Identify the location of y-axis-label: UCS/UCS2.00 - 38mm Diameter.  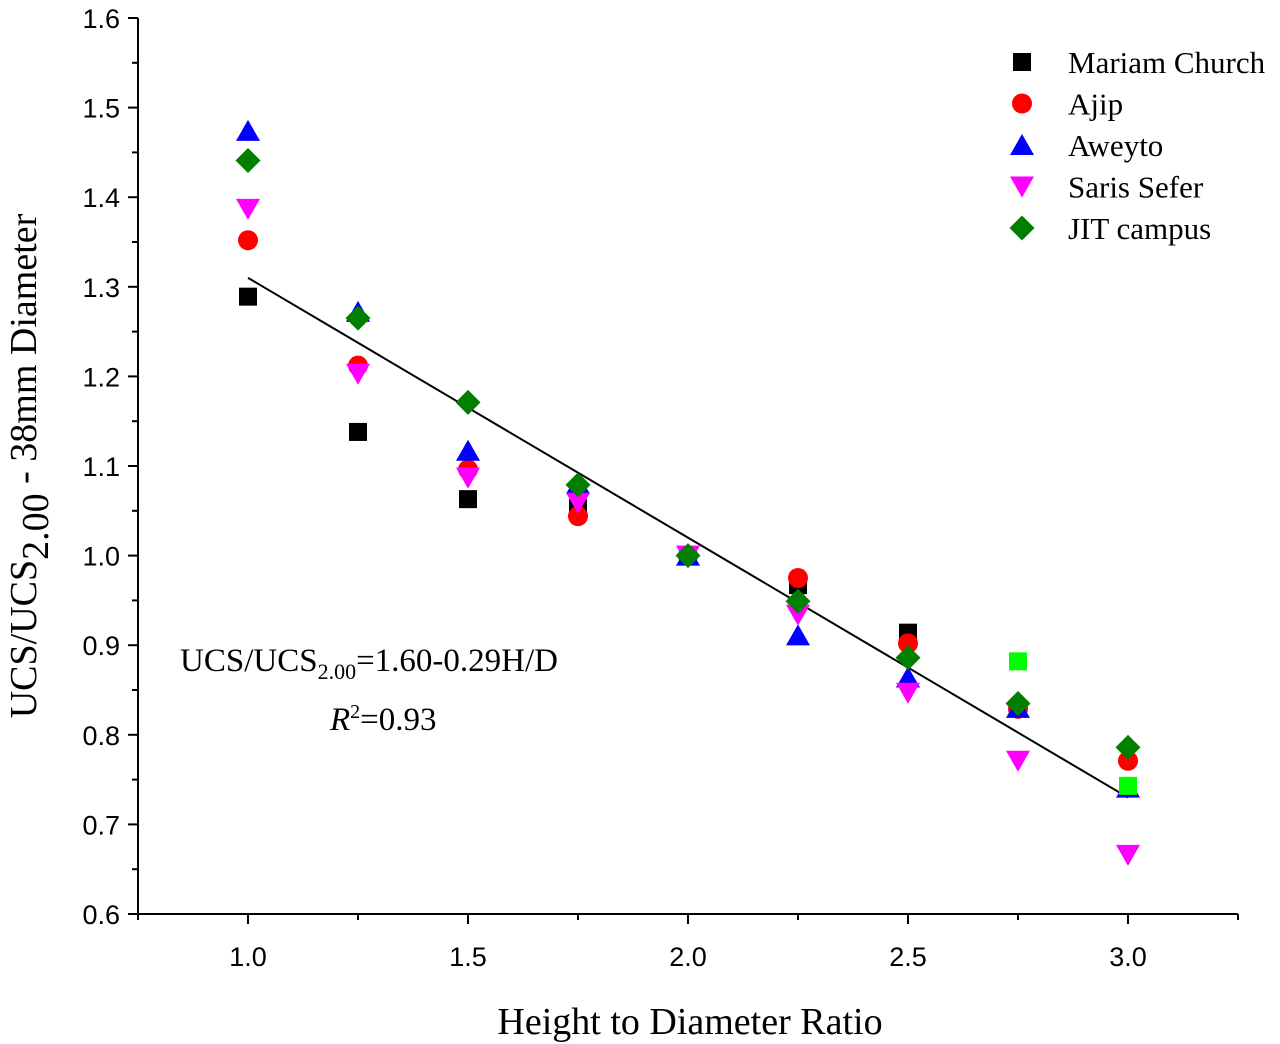
(30, 465).